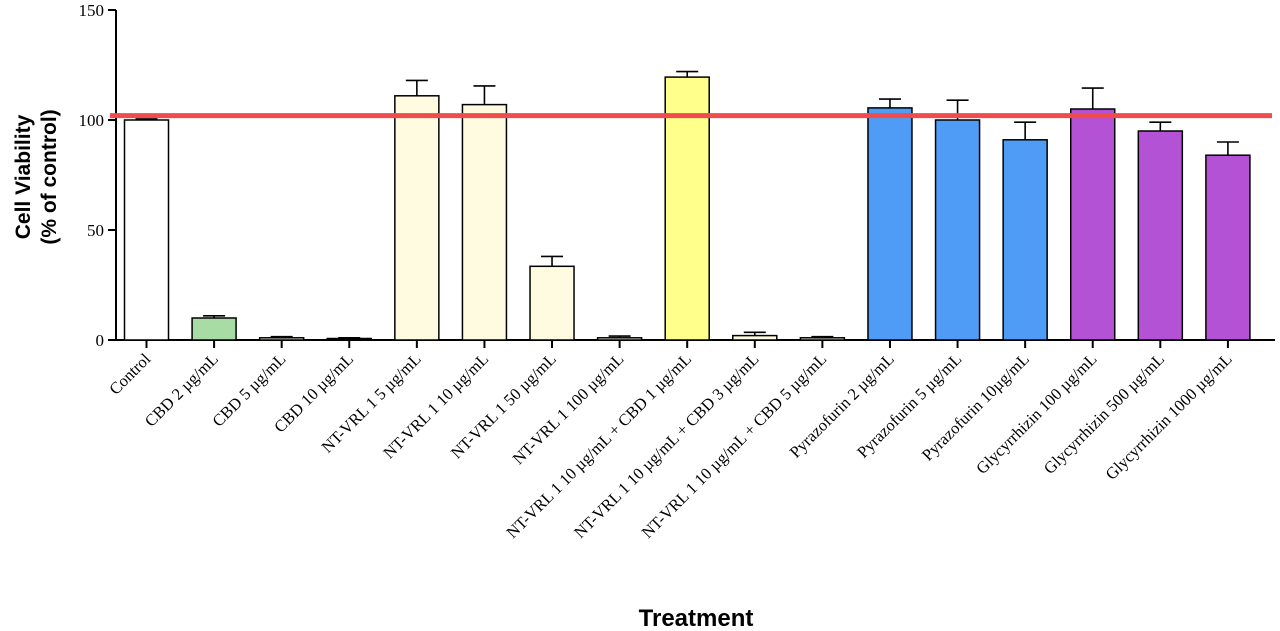 The width and height of the screenshot is (1280, 631). Describe the element at coordinates (100, 340) in the screenshot. I see `y-tick-label: 0` at that location.